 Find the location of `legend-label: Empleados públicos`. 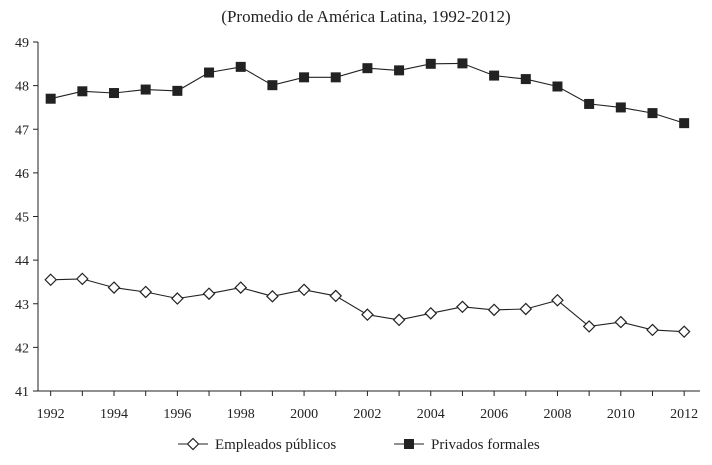

legend-label: Empleados públicos is located at coordinates (275, 445).